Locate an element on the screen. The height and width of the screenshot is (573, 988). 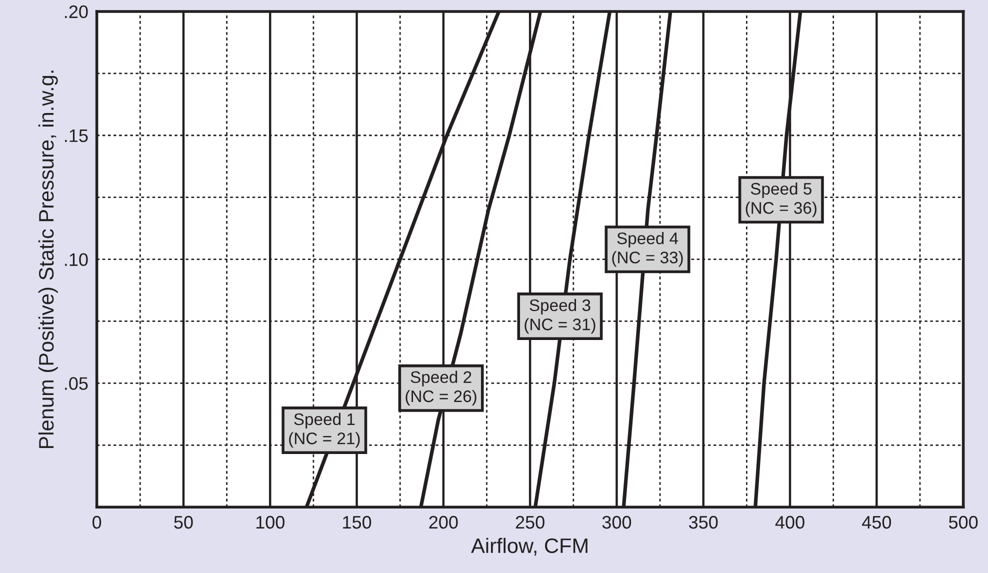
annotation: Speed 3 (NC = 31) is located at coordinates (560, 316).